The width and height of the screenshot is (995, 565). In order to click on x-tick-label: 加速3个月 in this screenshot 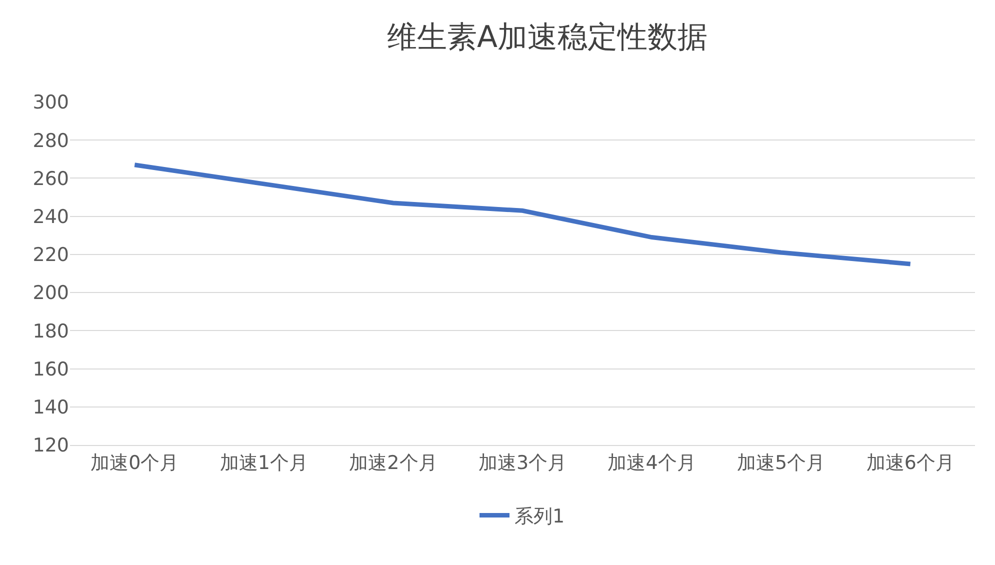, I will do `click(522, 463)`.